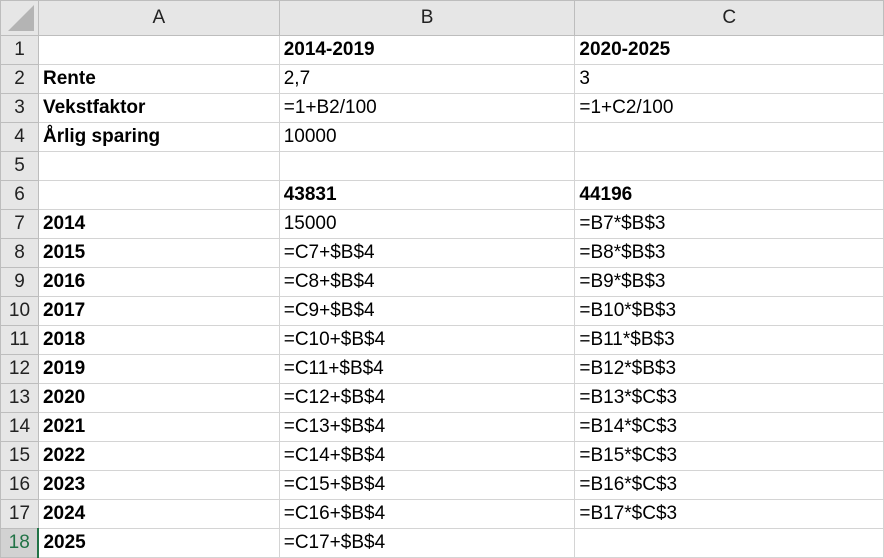 This screenshot has height=558, width=884. Describe the element at coordinates (729, 398) in the screenshot. I see `cell-c13: =B13*$C$3` at that location.